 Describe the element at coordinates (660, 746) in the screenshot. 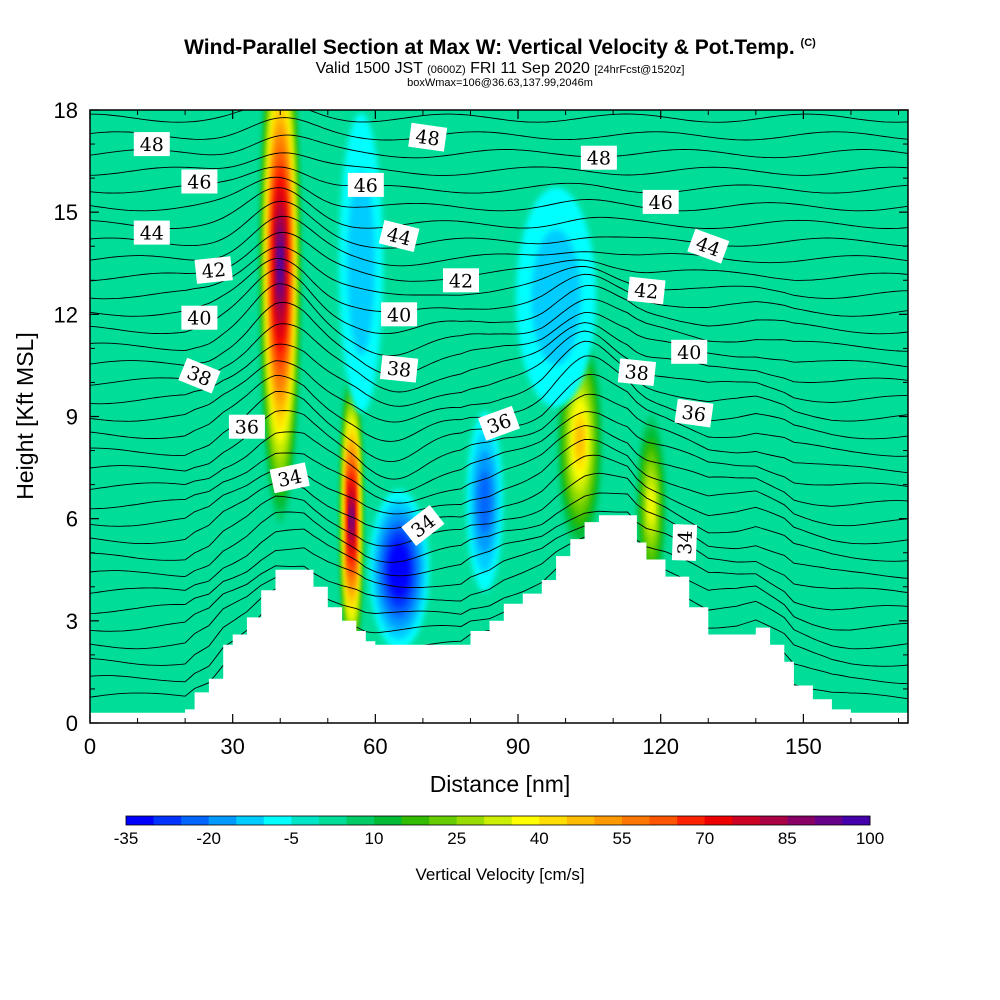

I see `x-tick-label: 120` at that location.